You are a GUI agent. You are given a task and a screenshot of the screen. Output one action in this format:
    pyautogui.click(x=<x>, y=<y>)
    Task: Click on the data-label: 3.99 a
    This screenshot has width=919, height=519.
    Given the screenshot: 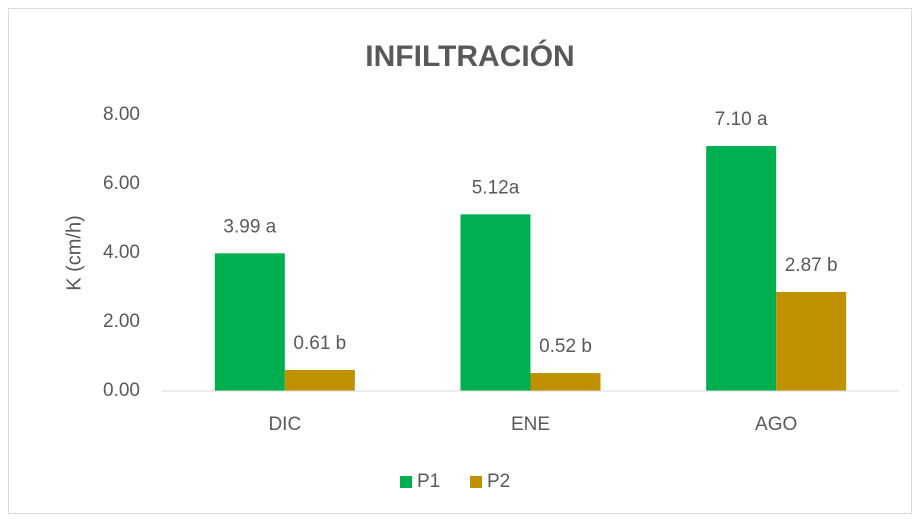 What is the action you would take?
    pyautogui.click(x=249, y=226)
    